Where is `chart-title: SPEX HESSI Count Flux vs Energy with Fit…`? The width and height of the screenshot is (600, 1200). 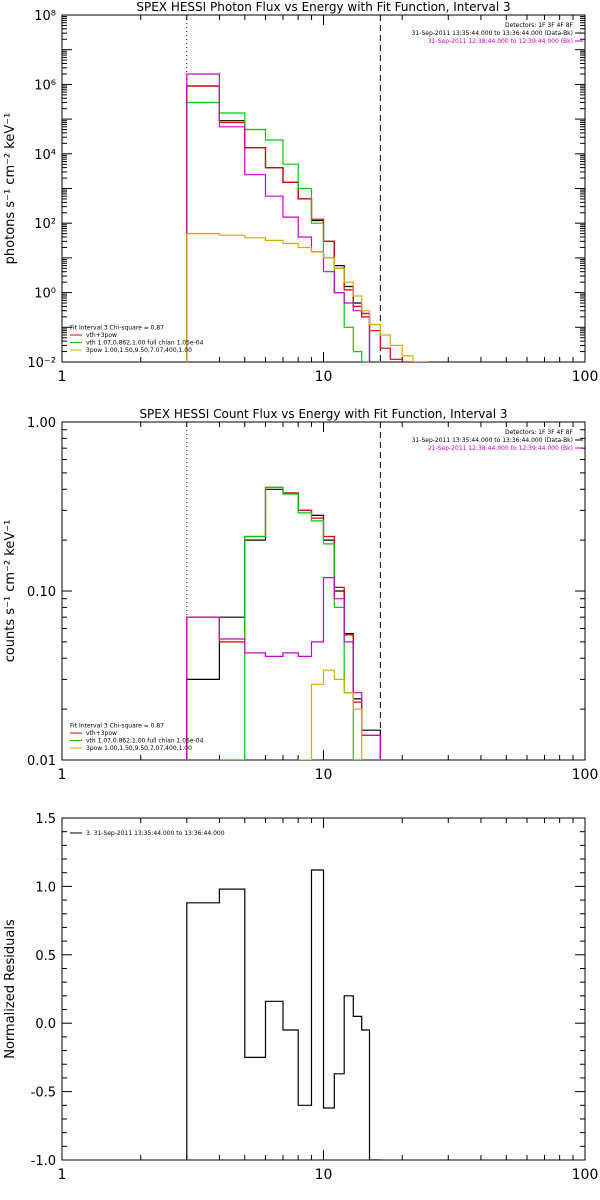
chart-title: SPEX HESSI Count Flux vs Energy with Fit… is located at coordinates (323, 414).